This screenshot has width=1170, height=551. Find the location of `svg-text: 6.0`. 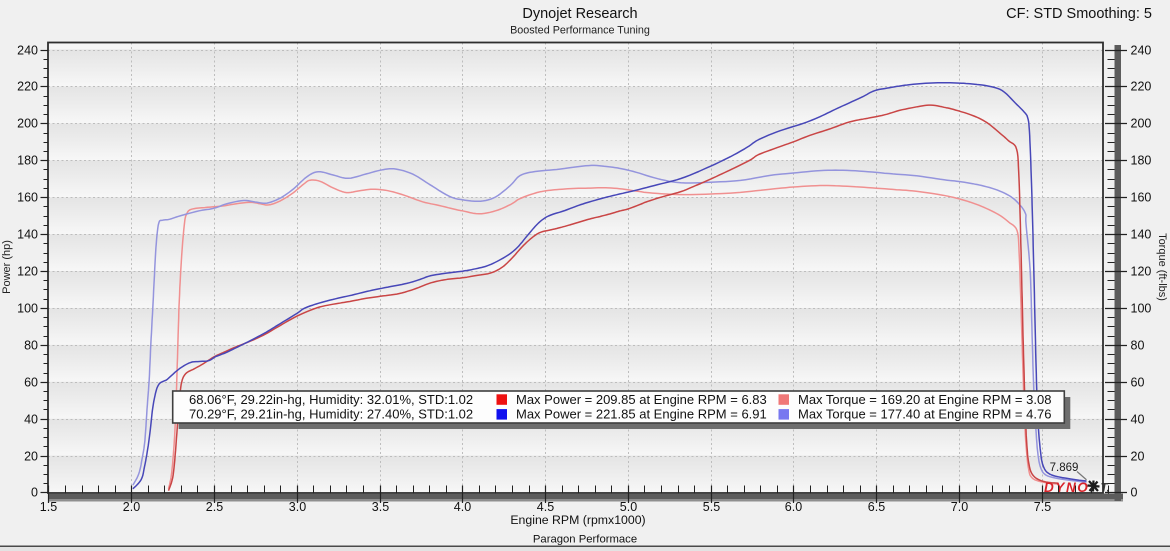

svg-text: 6.0 is located at coordinates (793, 507).